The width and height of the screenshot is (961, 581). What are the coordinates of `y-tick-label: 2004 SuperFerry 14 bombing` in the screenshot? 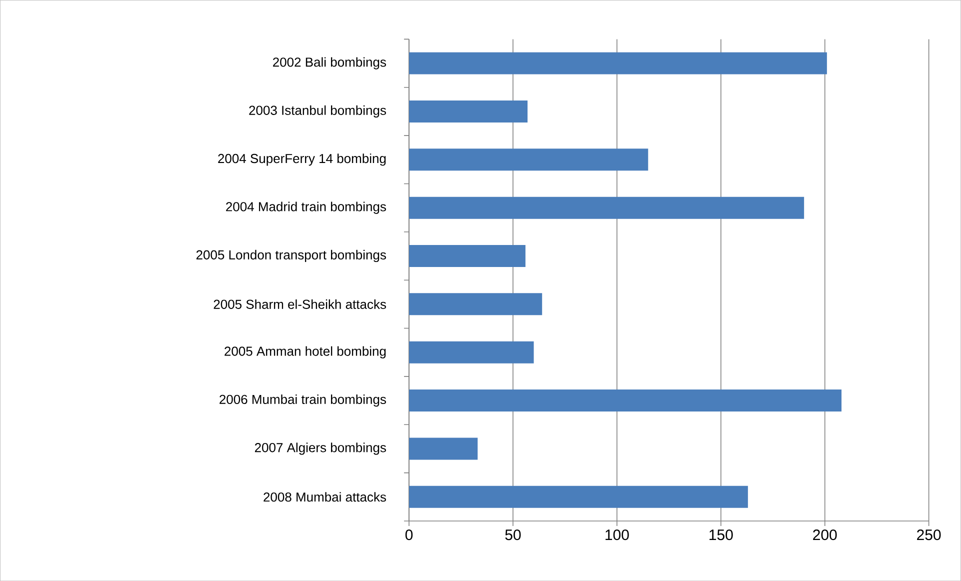 It's located at (302, 160).